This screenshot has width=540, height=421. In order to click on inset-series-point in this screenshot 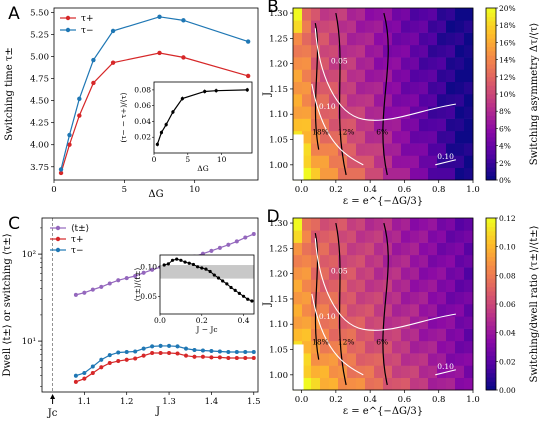, I will do `click(210, 271)`.